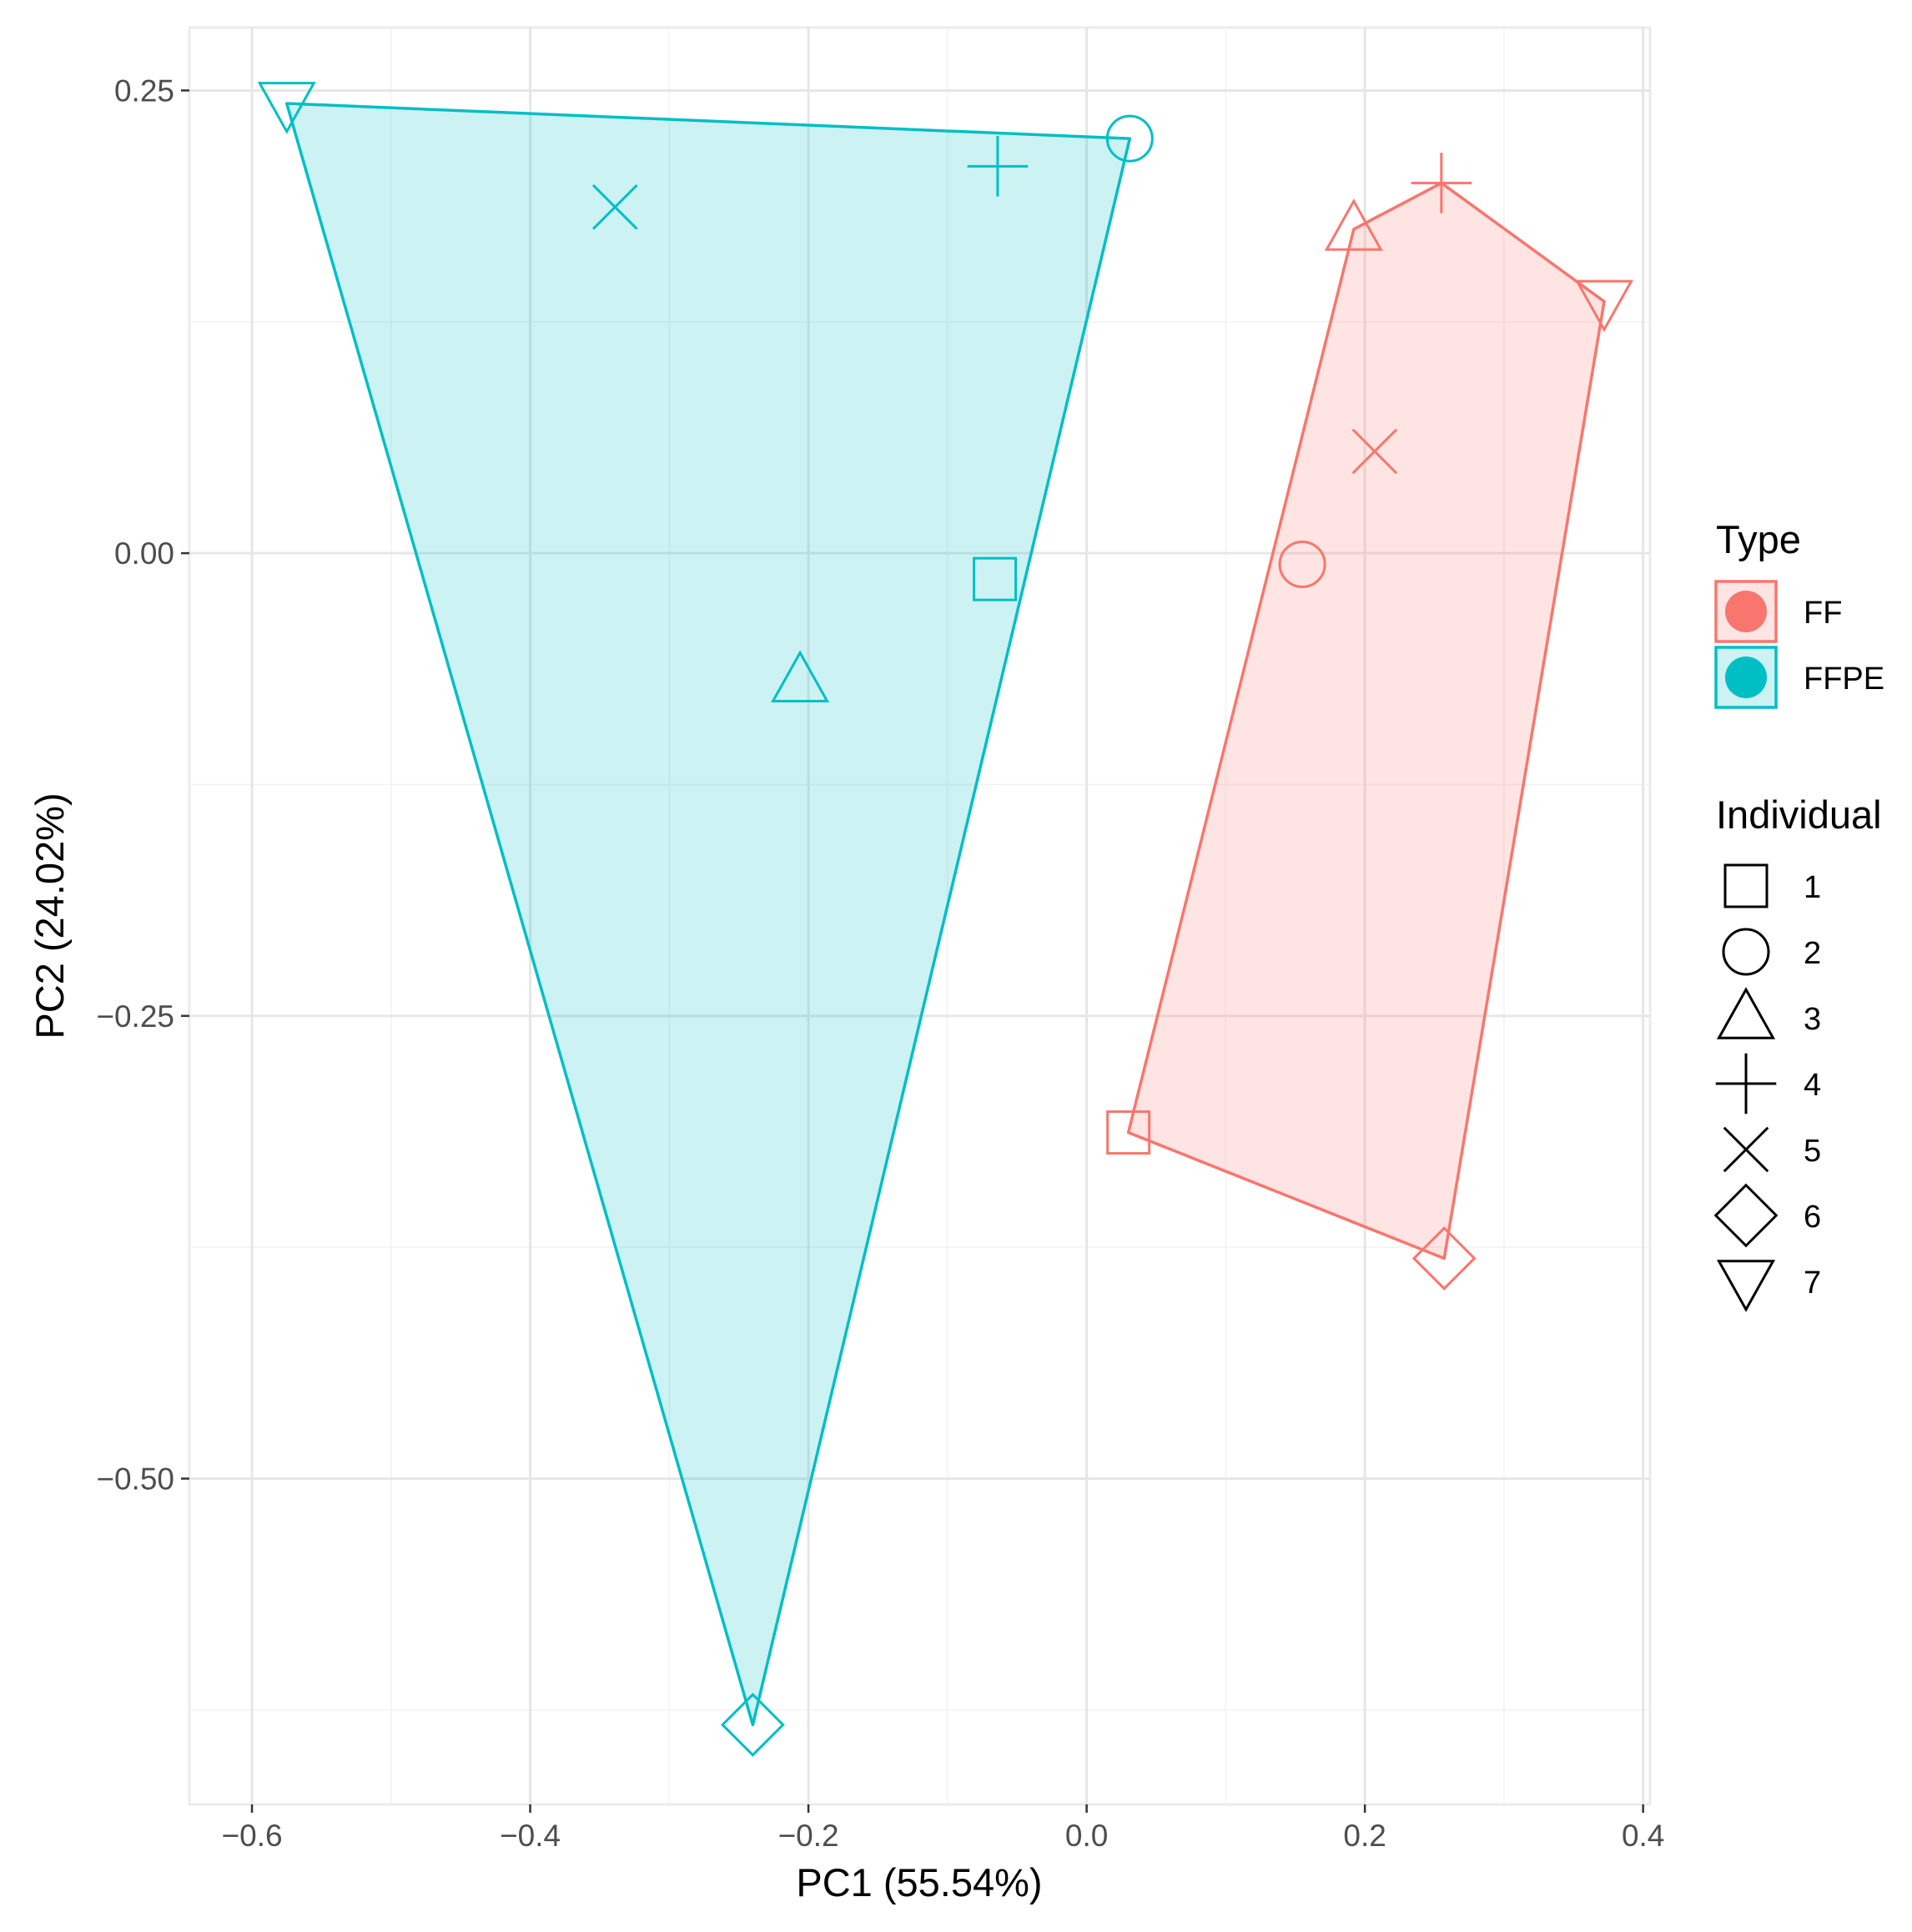 The height and width of the screenshot is (1932, 1912). I want to click on y-tick-label: −0.25, so click(135, 1016).